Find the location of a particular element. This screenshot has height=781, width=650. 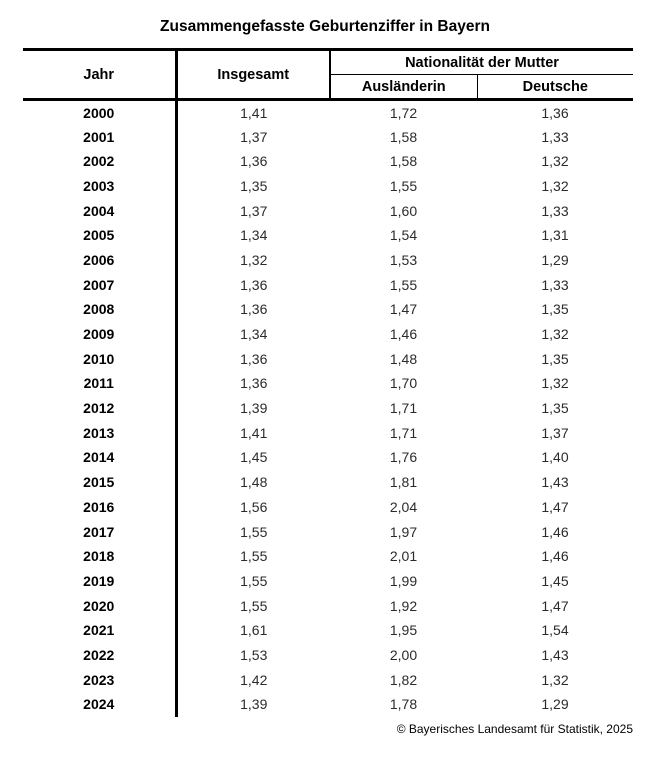

deutsche-cell: 1,31 is located at coordinates (555, 235).